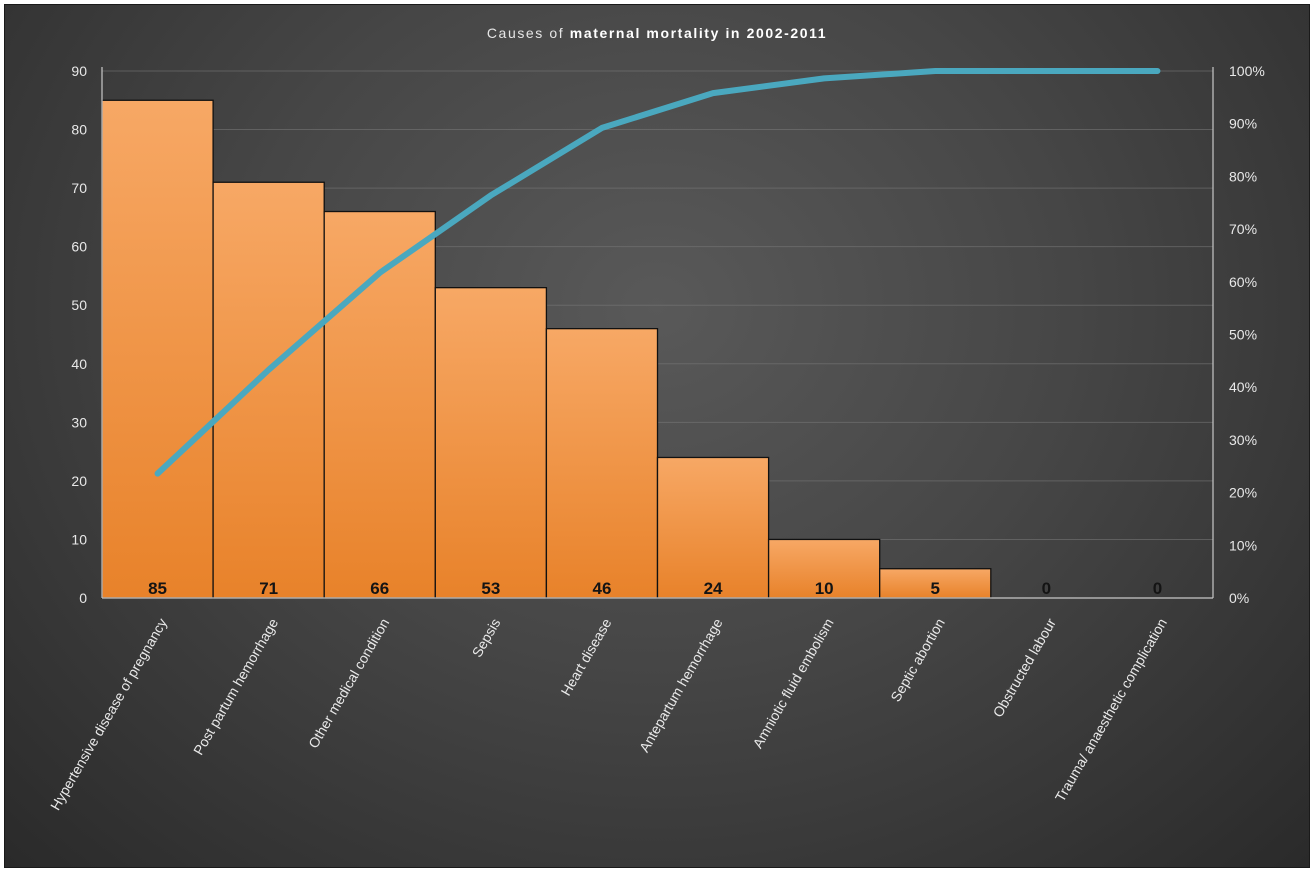 Image resolution: width=1312 pixels, height=870 pixels. What do you see at coordinates (79, 364) in the screenshot?
I see `y-tick-label: 40` at bounding box center [79, 364].